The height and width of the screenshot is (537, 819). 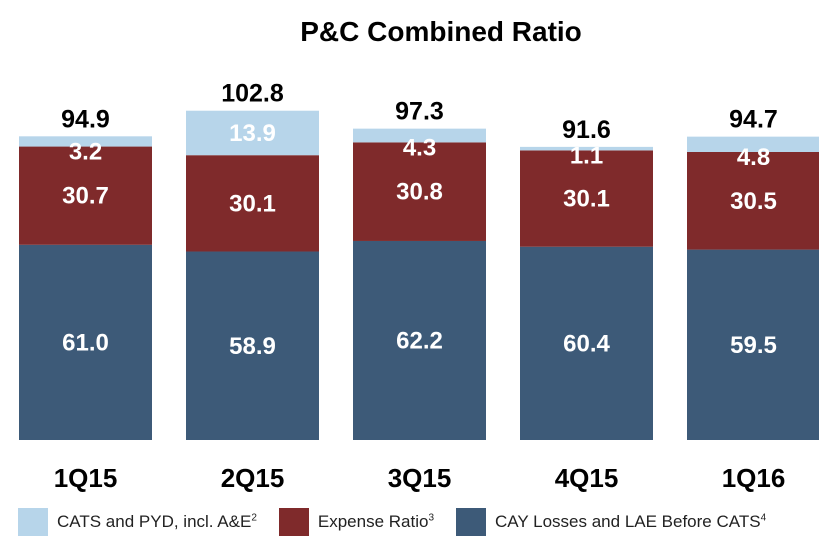 I want to click on bar-cay-losses-2q15, so click(x=252, y=345).